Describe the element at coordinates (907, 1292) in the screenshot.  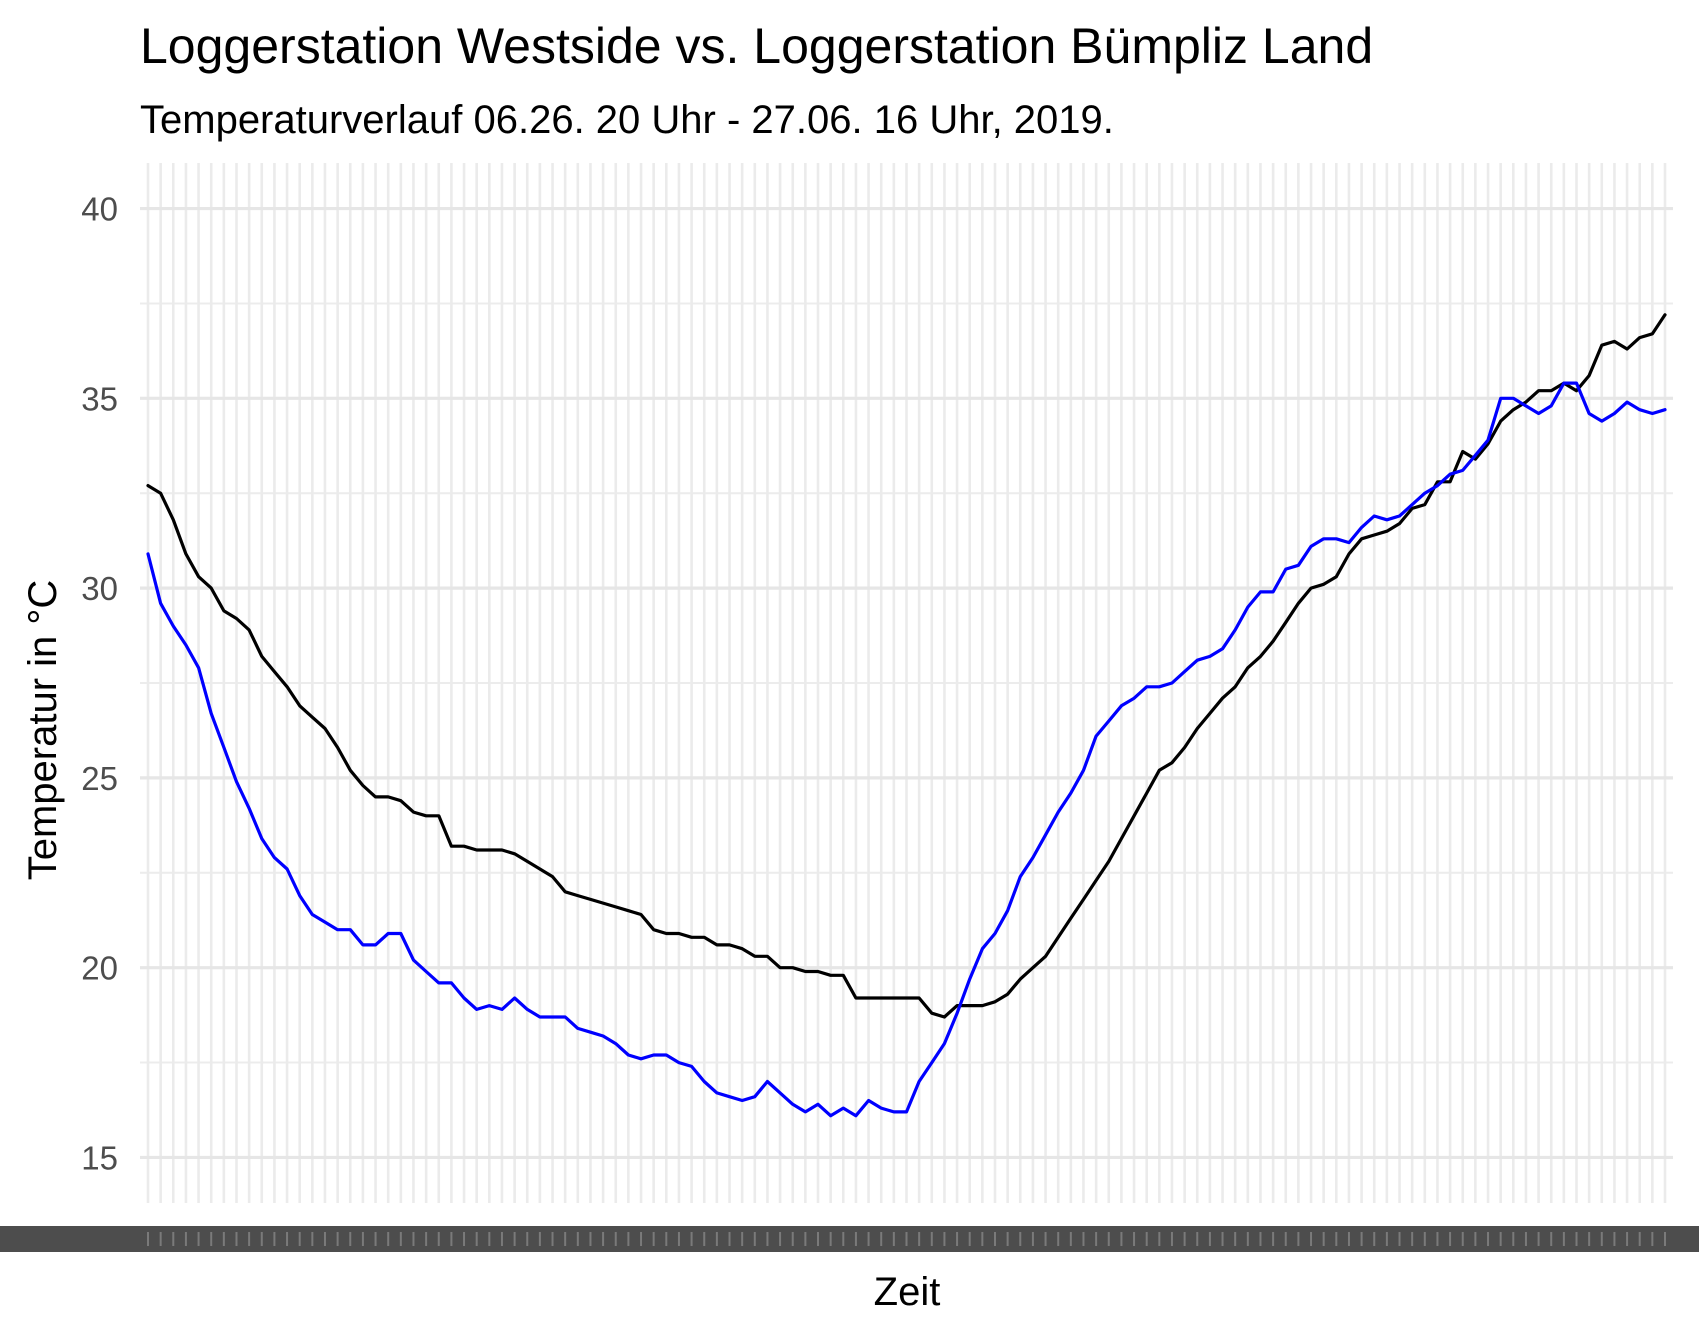
I see `x-axis-label: Zeit` at that location.